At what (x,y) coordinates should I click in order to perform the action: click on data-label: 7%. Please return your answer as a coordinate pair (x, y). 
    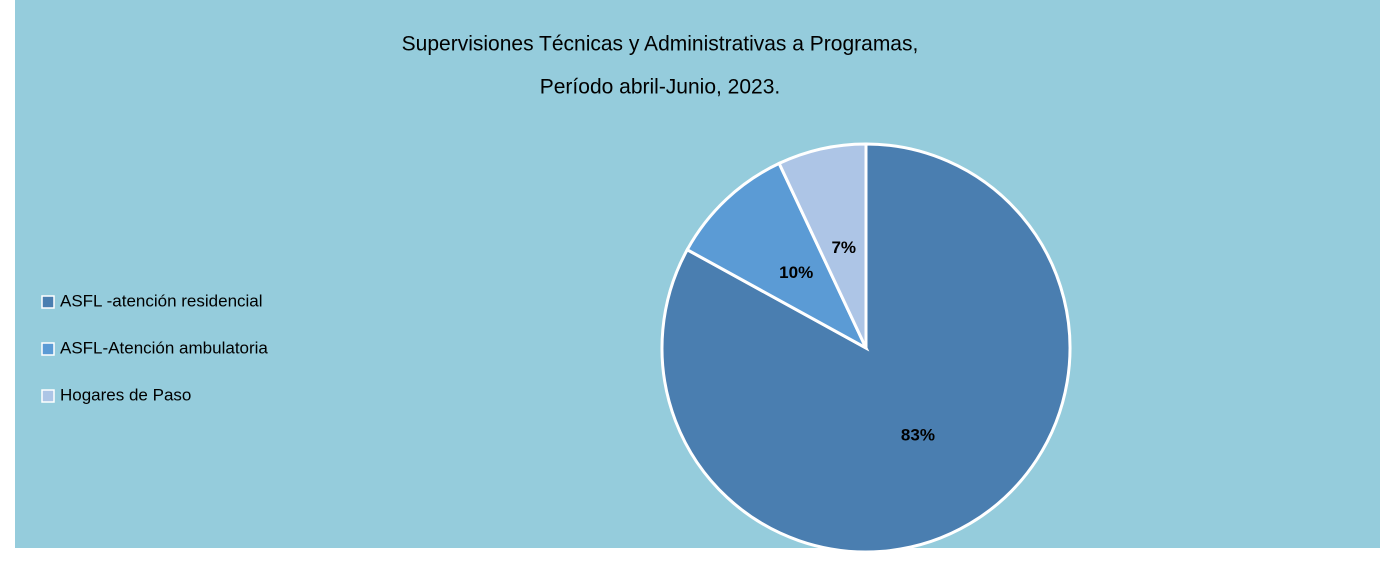
    Looking at the image, I should click on (843, 247).